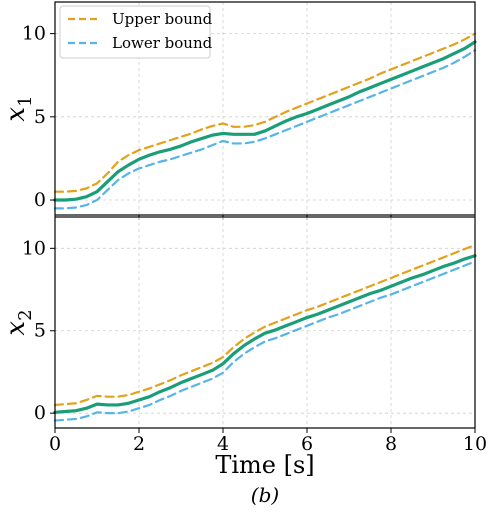  I want to click on legend-lower-label: Lower bound, so click(162, 43).